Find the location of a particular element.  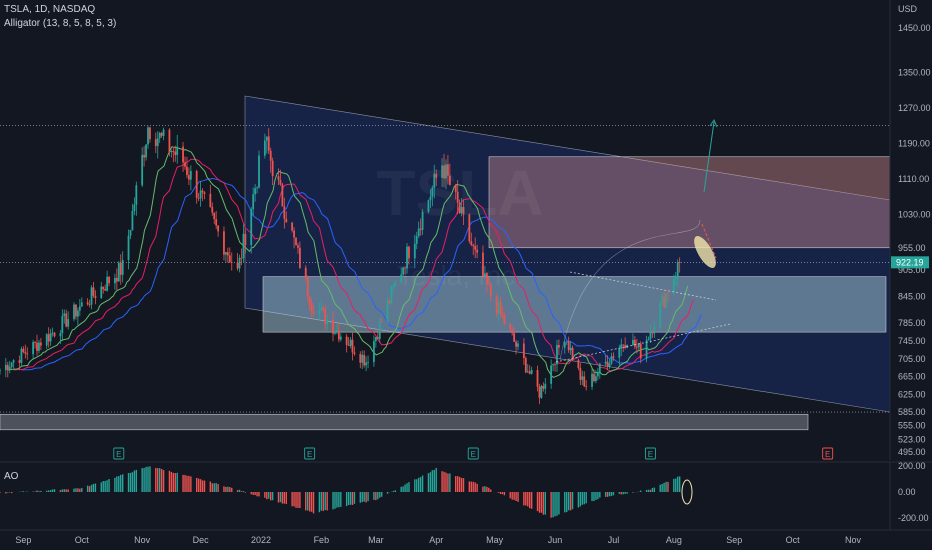

time-axis-tick: Dec is located at coordinates (201, 540).